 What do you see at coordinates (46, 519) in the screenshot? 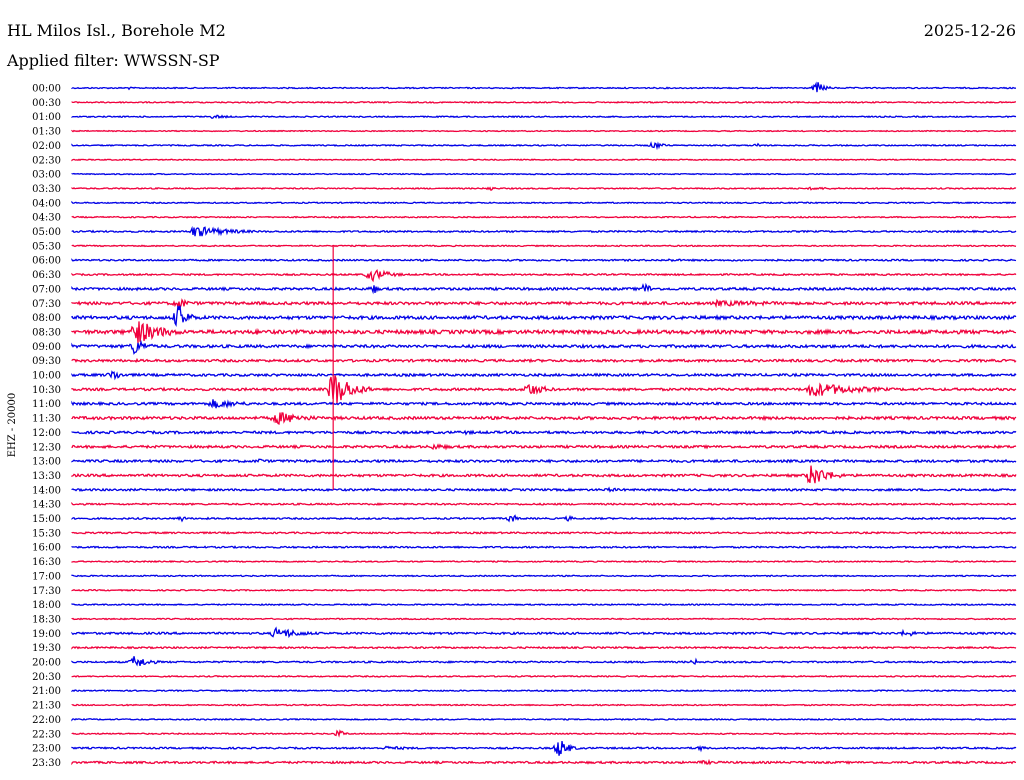
I see `tick-label-1500: 15:00` at bounding box center [46, 519].